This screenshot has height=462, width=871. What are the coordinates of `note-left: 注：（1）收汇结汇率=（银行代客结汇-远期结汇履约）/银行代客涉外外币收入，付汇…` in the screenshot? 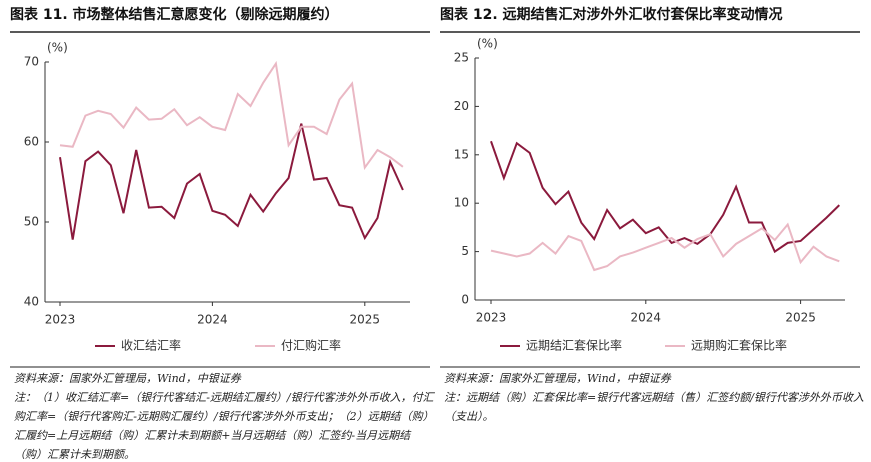 It's located at (224, 426).